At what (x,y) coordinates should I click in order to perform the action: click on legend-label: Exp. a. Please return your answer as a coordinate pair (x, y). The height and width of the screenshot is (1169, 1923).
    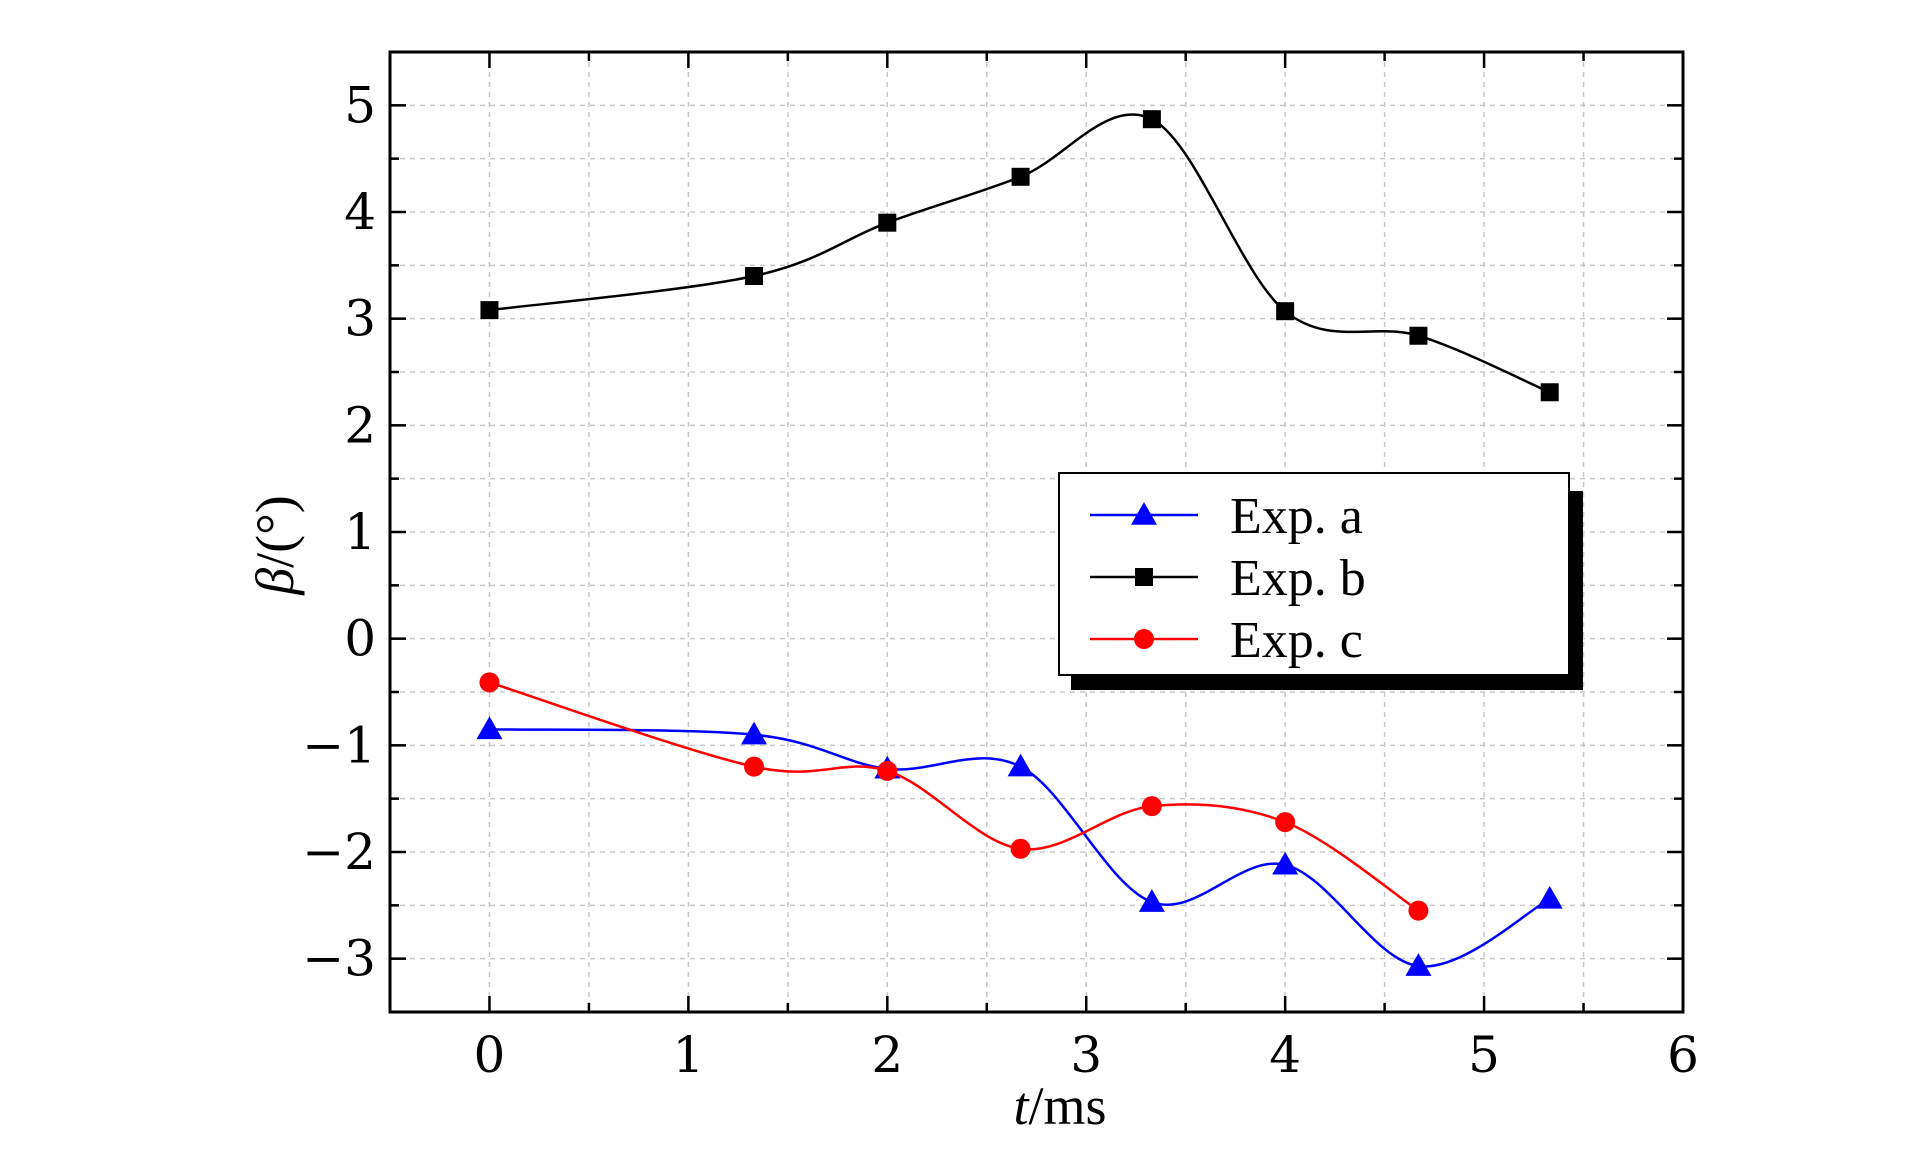
    Looking at the image, I should click on (1296, 516).